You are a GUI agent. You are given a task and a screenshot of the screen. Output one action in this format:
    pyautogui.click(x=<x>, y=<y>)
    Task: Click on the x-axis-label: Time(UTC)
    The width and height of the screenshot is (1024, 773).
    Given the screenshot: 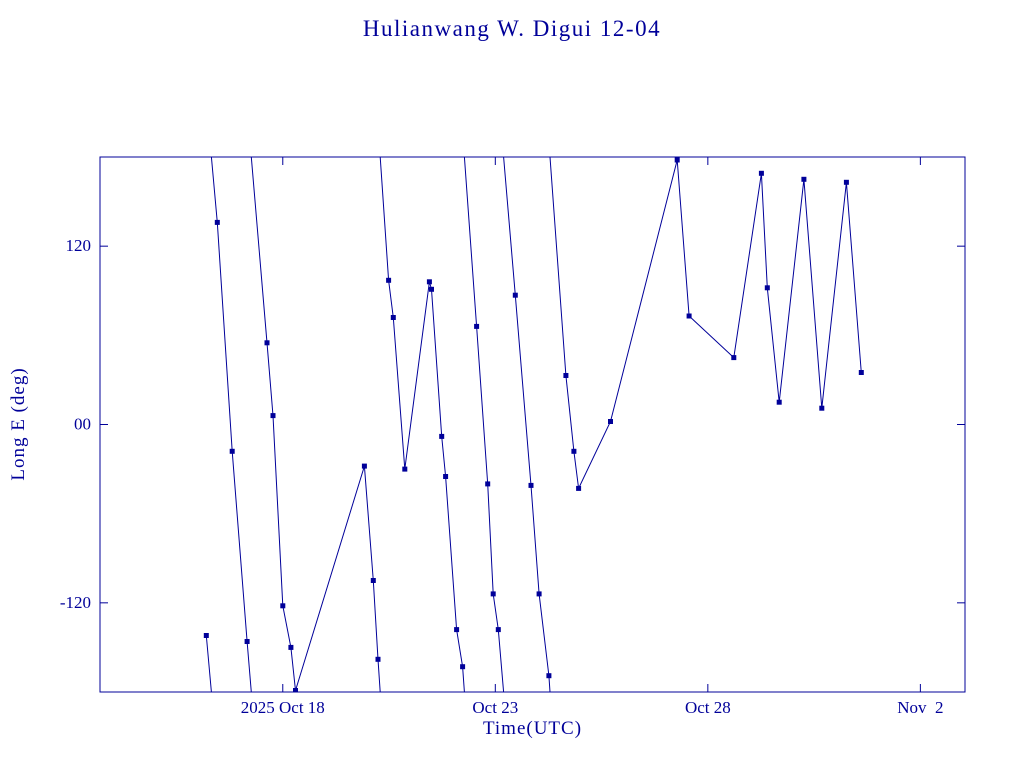 What is the action you would take?
    pyautogui.click(x=532, y=728)
    